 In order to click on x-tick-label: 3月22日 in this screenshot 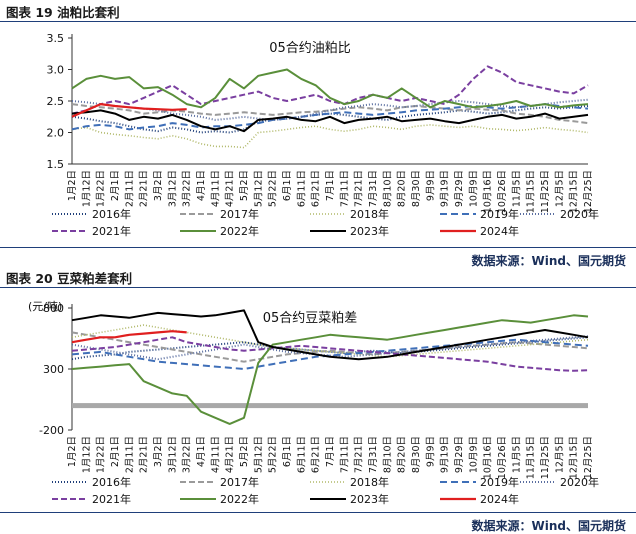, I will do `click(187, 454)`.